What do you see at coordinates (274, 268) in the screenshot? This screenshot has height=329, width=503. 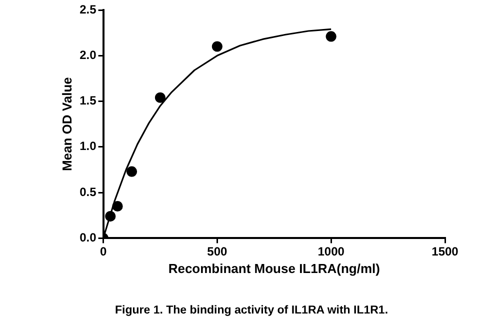 I see `x-axis-title: Recombinant Mouse IL1RA(ng/ml)` at bounding box center [274, 268].